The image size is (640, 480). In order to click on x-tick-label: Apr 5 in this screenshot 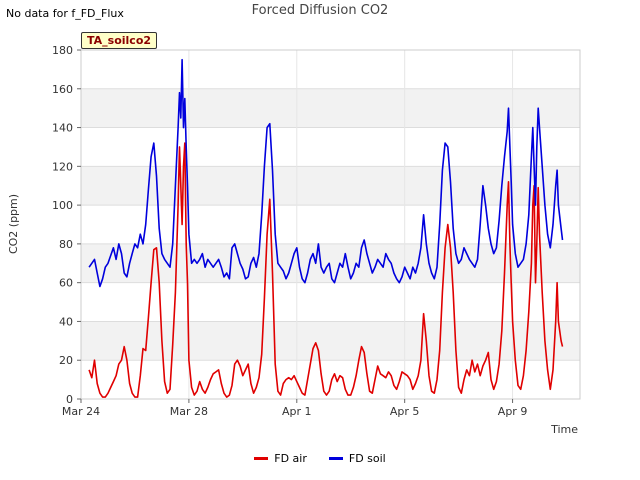, I will do `click(405, 411)`.